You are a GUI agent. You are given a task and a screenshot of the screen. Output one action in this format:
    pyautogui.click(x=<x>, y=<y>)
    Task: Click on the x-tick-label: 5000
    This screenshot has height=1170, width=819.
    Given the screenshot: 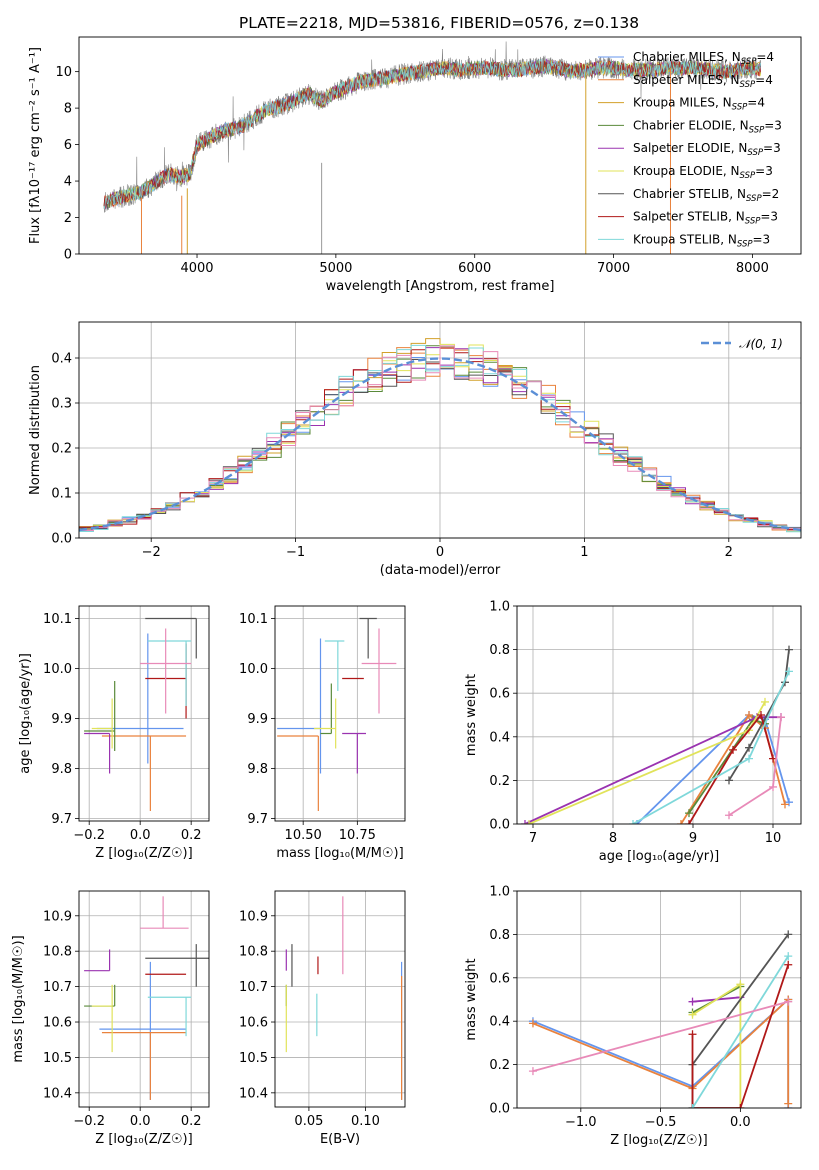 What is the action you would take?
    pyautogui.click(x=335, y=268)
    